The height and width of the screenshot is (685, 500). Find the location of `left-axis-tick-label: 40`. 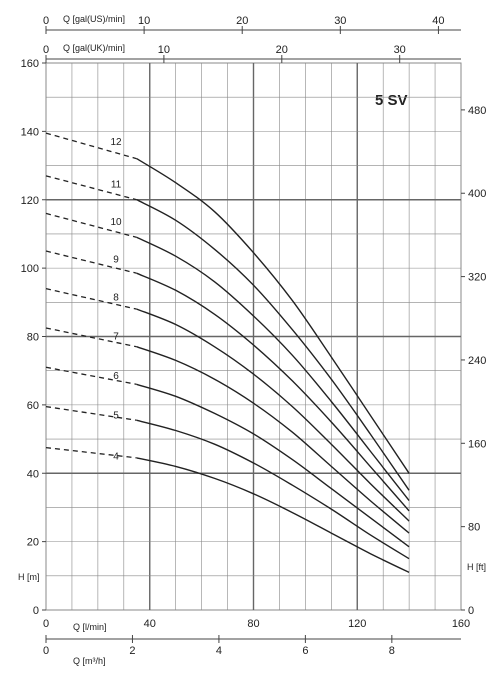

left-axis-tick-label: 40 is located at coordinates (33, 474).